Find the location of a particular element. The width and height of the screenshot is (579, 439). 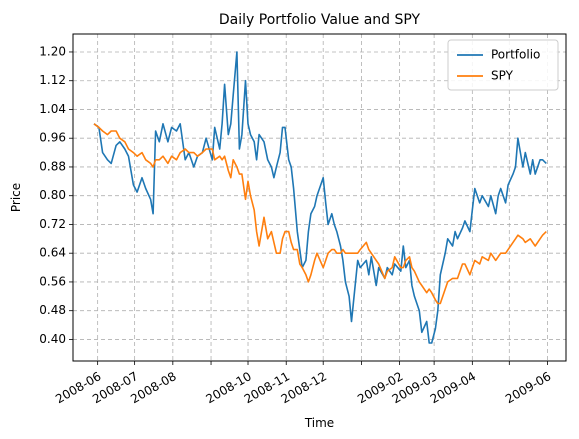

legend-label-portfolio: Portfolio is located at coordinates (515, 55).